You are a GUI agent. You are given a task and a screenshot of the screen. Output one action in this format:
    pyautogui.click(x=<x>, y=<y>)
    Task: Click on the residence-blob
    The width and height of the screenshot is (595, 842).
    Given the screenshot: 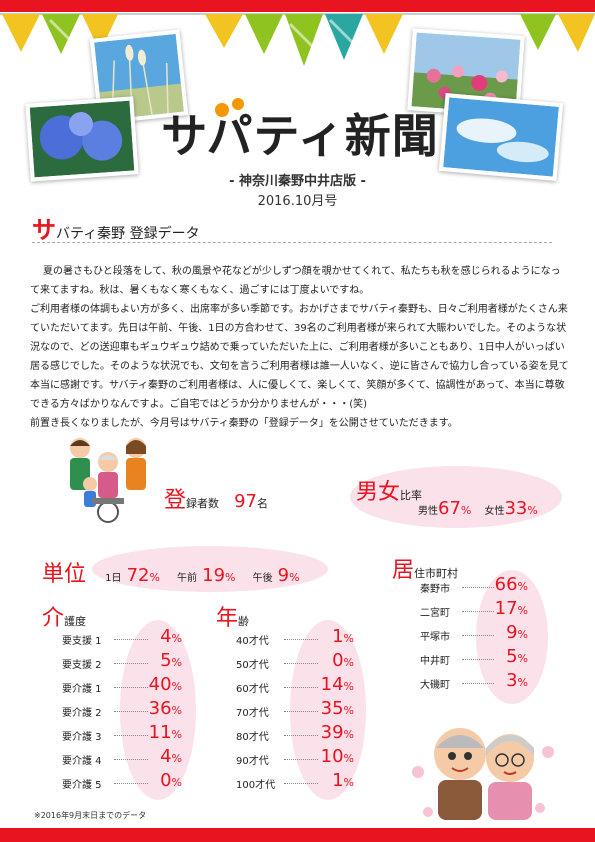 What is the action you would take?
    pyautogui.click(x=512, y=637)
    